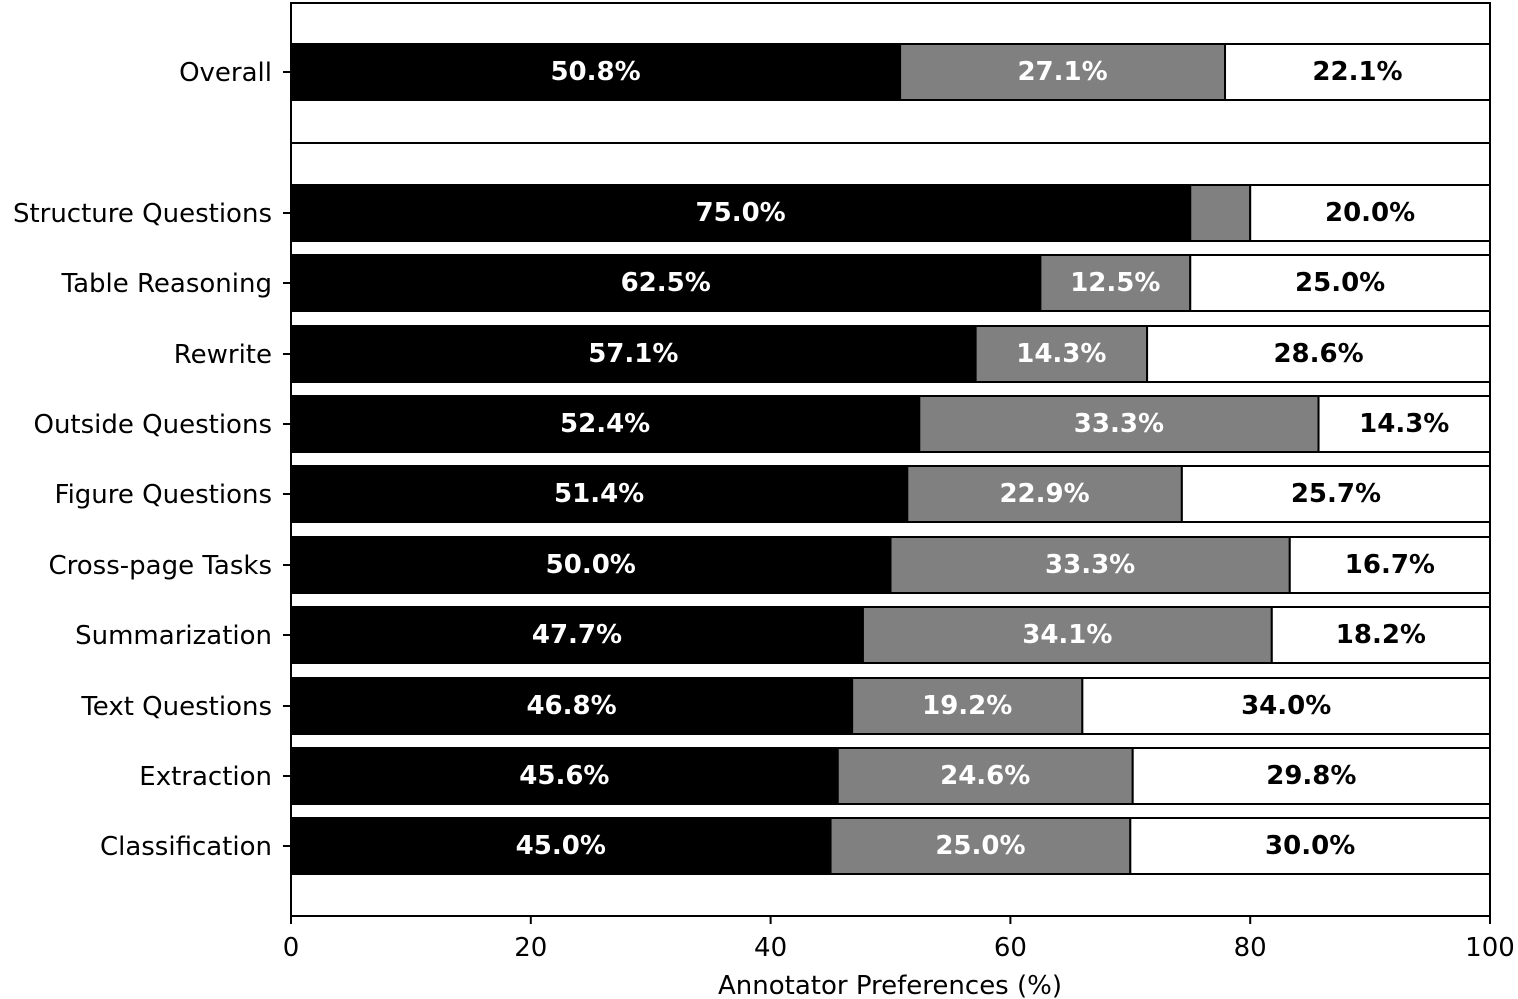 The width and height of the screenshot is (1518, 999). What do you see at coordinates (1490, 948) in the screenshot?
I see `x-tick-label: 100` at bounding box center [1490, 948].